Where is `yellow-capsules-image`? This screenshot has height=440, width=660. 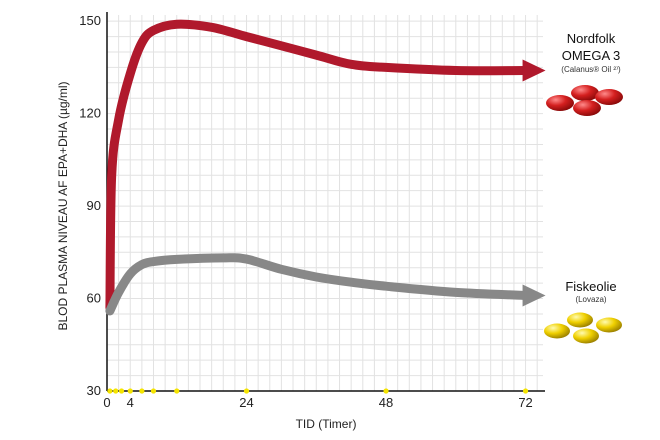
yellow-capsules-image is located at coordinates (583, 328).